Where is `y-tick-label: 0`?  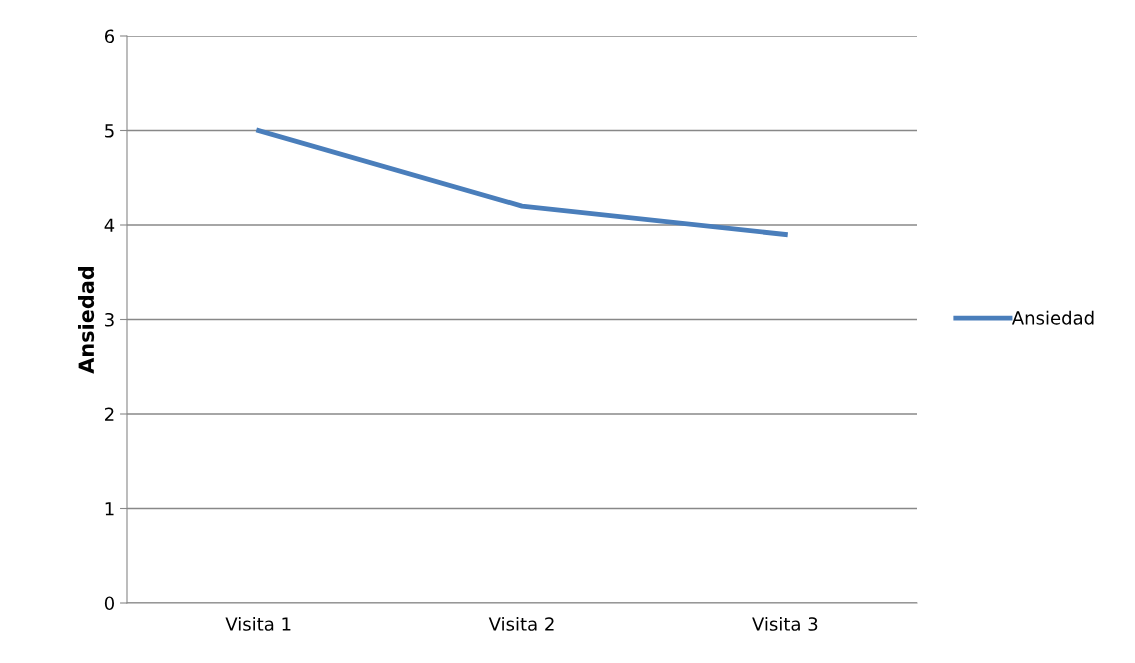
y-tick-label: 0 is located at coordinates (109, 603).